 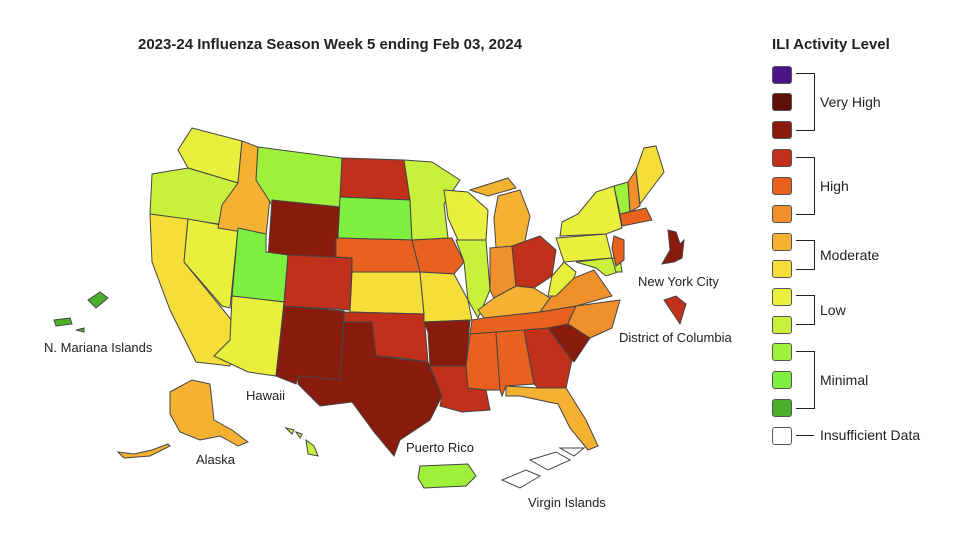 What do you see at coordinates (844, 380) in the screenshot?
I see `legend-label-minimal: Minimal` at bounding box center [844, 380].